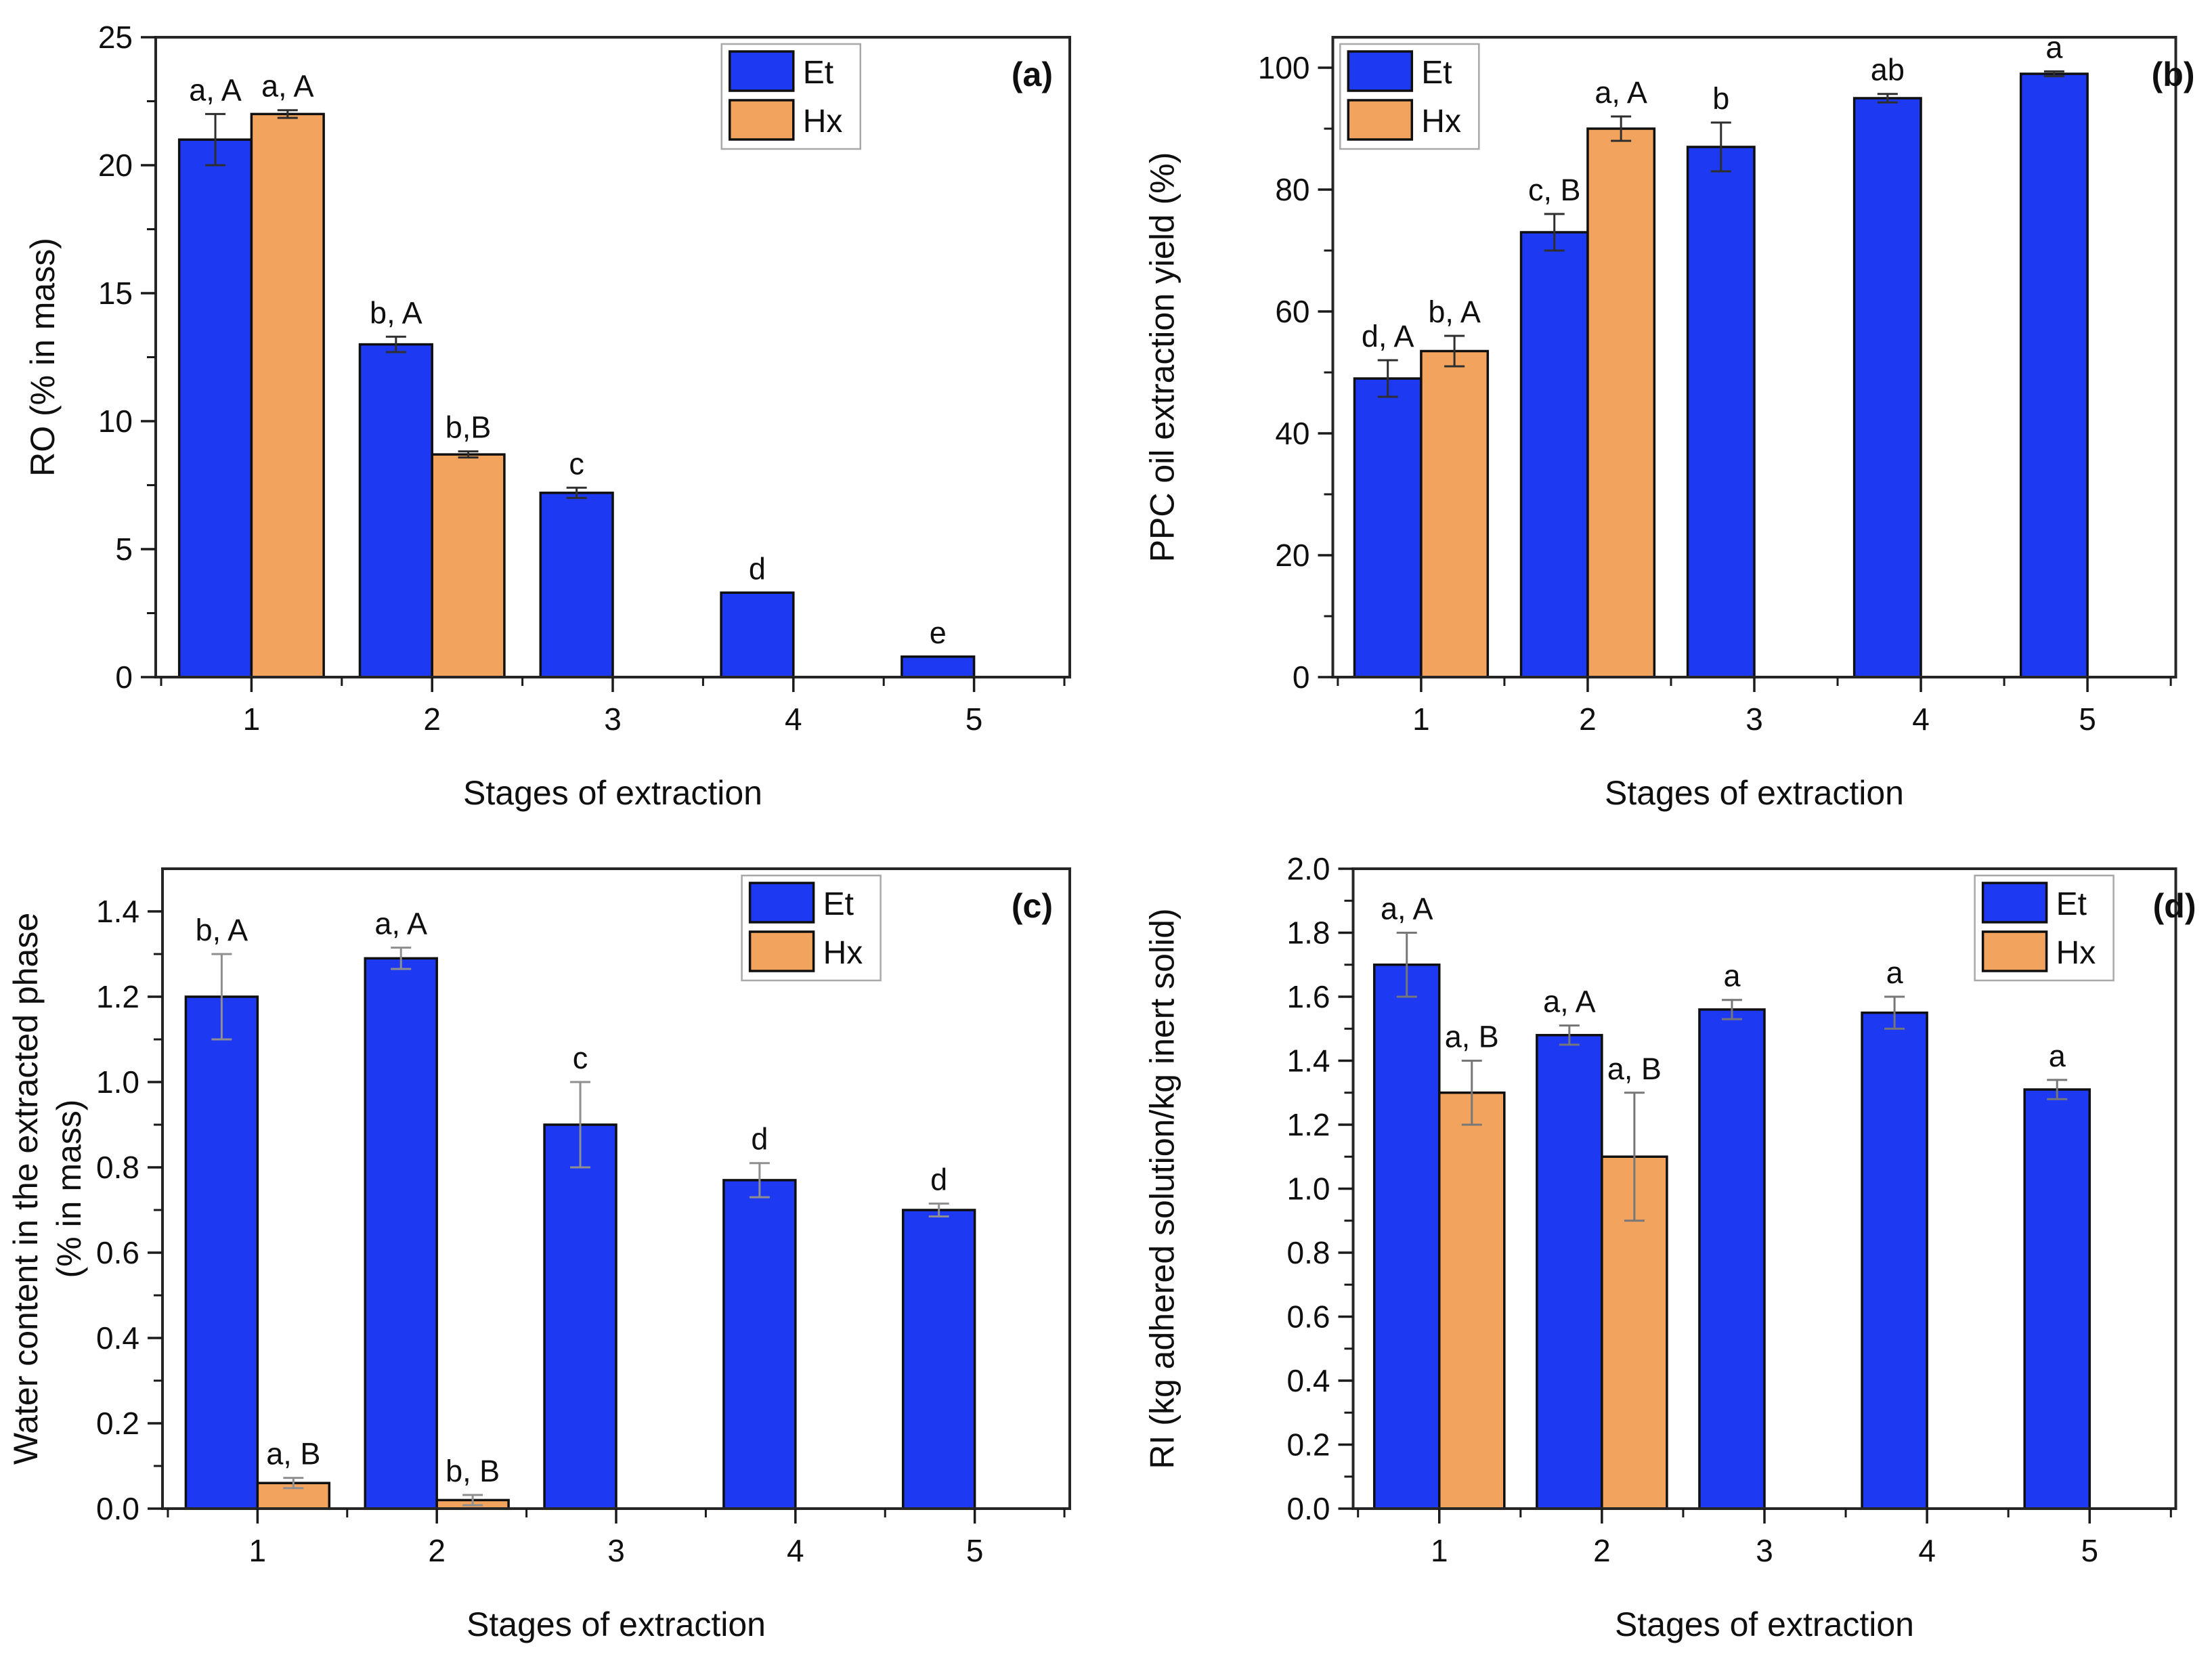  What do you see at coordinates (115, 293) in the screenshot?
I see `y-tick-label: 15` at bounding box center [115, 293].